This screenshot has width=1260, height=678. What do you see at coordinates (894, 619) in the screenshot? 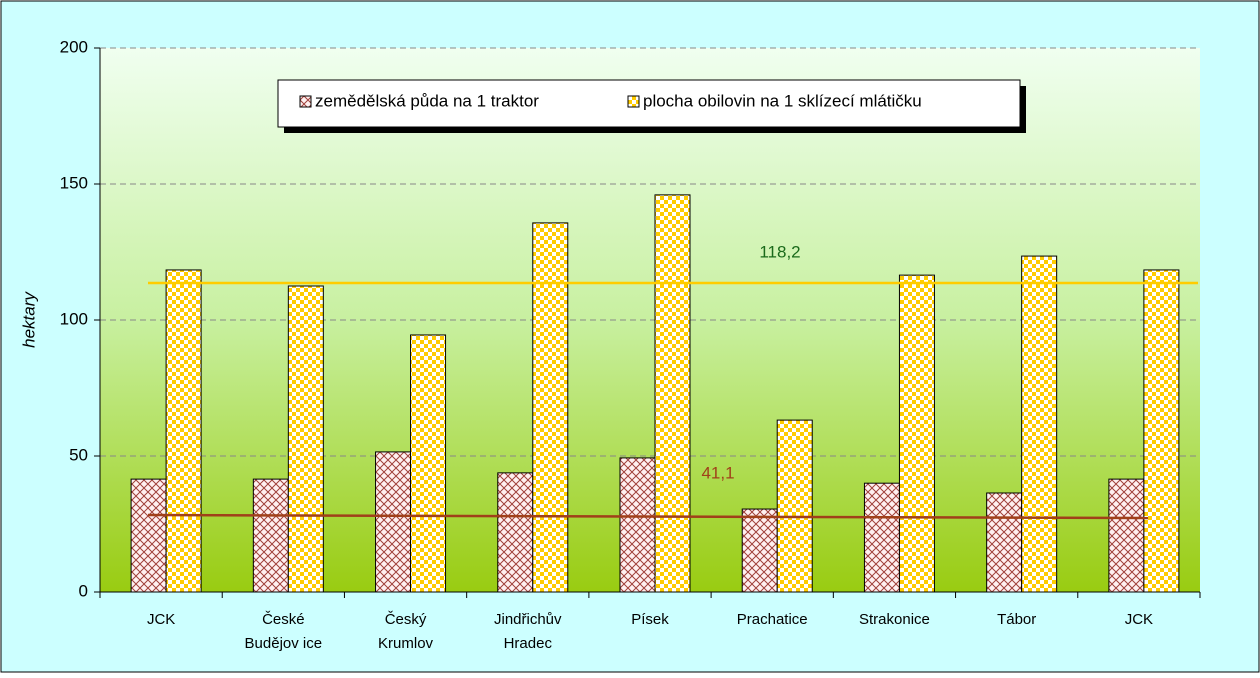
I see `x-tick-label: Strakonice` at bounding box center [894, 619].